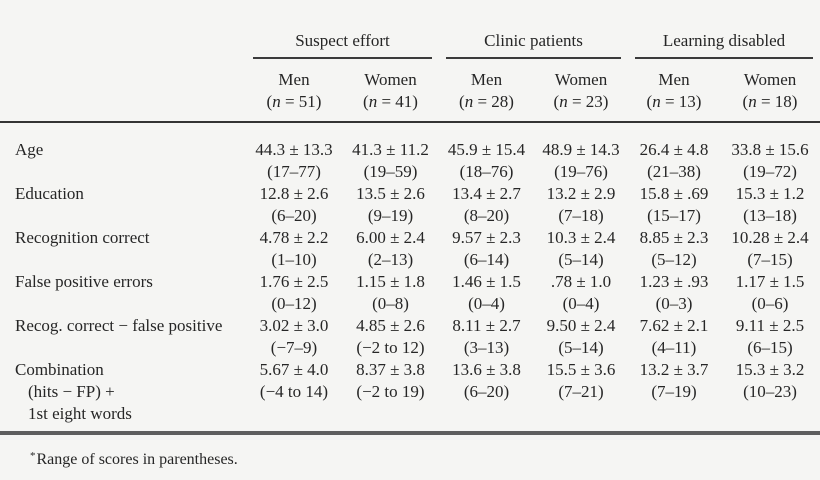  Describe the element at coordinates (390, 281) in the screenshot. I see `mean-sd: 1.15 ± 1.8` at that location.